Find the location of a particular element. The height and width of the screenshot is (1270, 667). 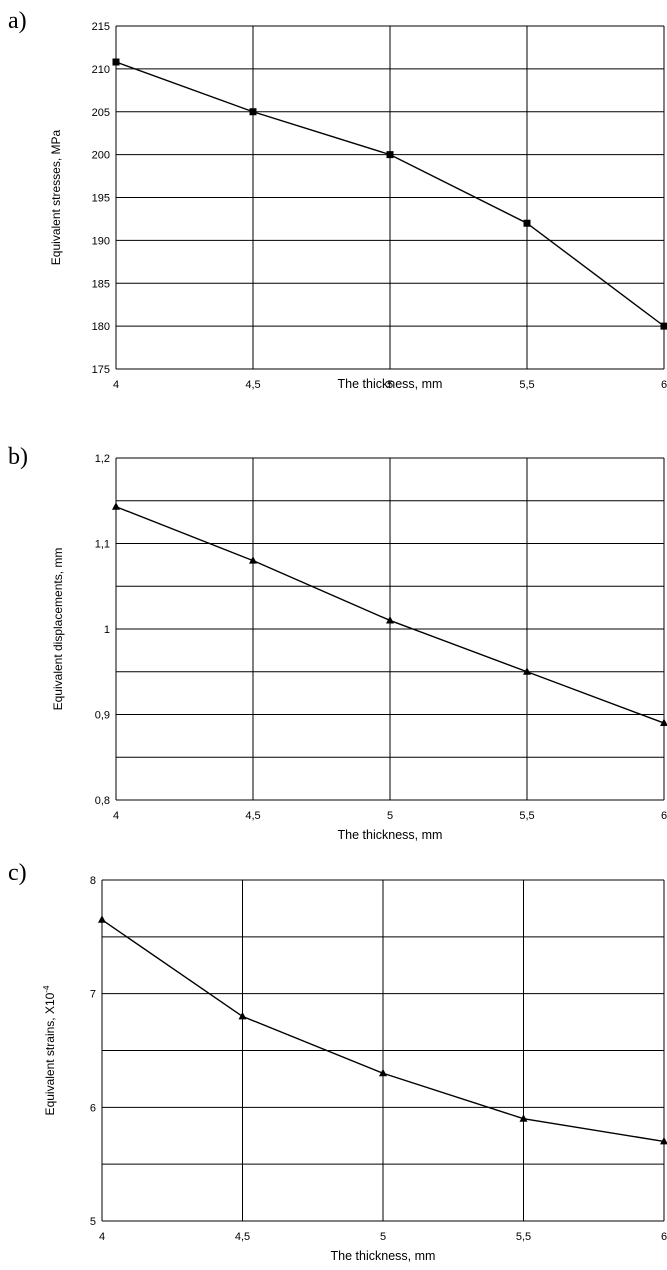

y-tick-label: 195 is located at coordinates (101, 199).